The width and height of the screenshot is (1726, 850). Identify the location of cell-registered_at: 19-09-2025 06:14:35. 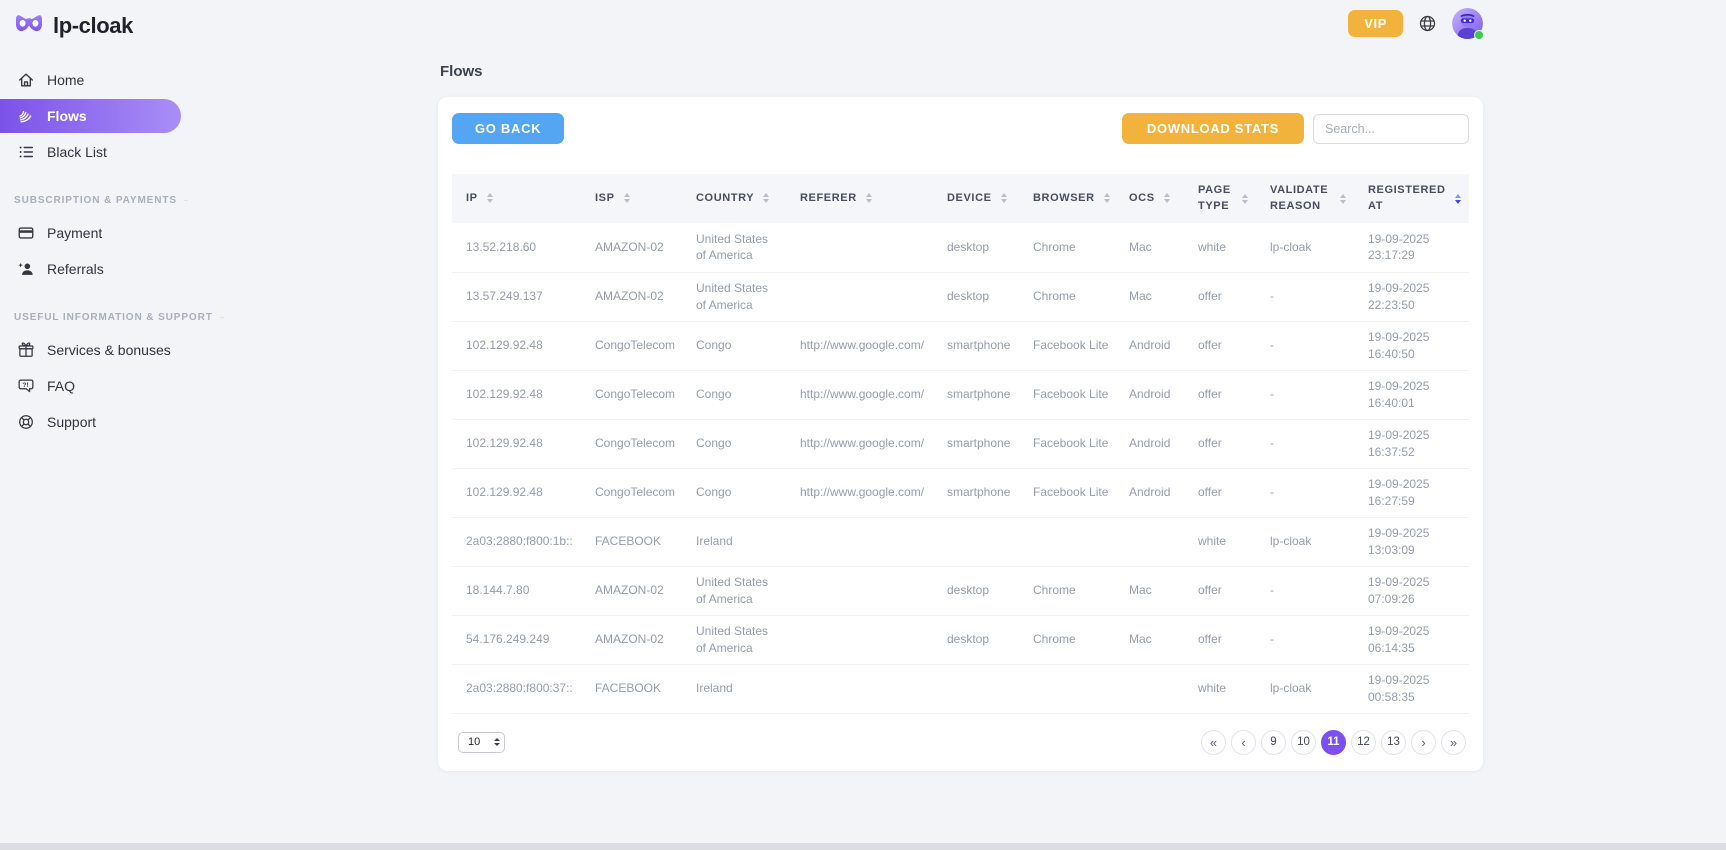
(1399, 639).